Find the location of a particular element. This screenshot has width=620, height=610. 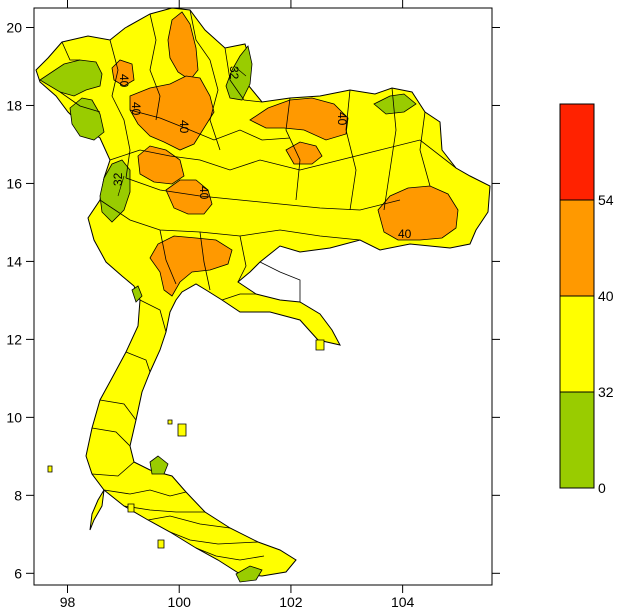

y-tick-label: 8 is located at coordinates (18, 495).